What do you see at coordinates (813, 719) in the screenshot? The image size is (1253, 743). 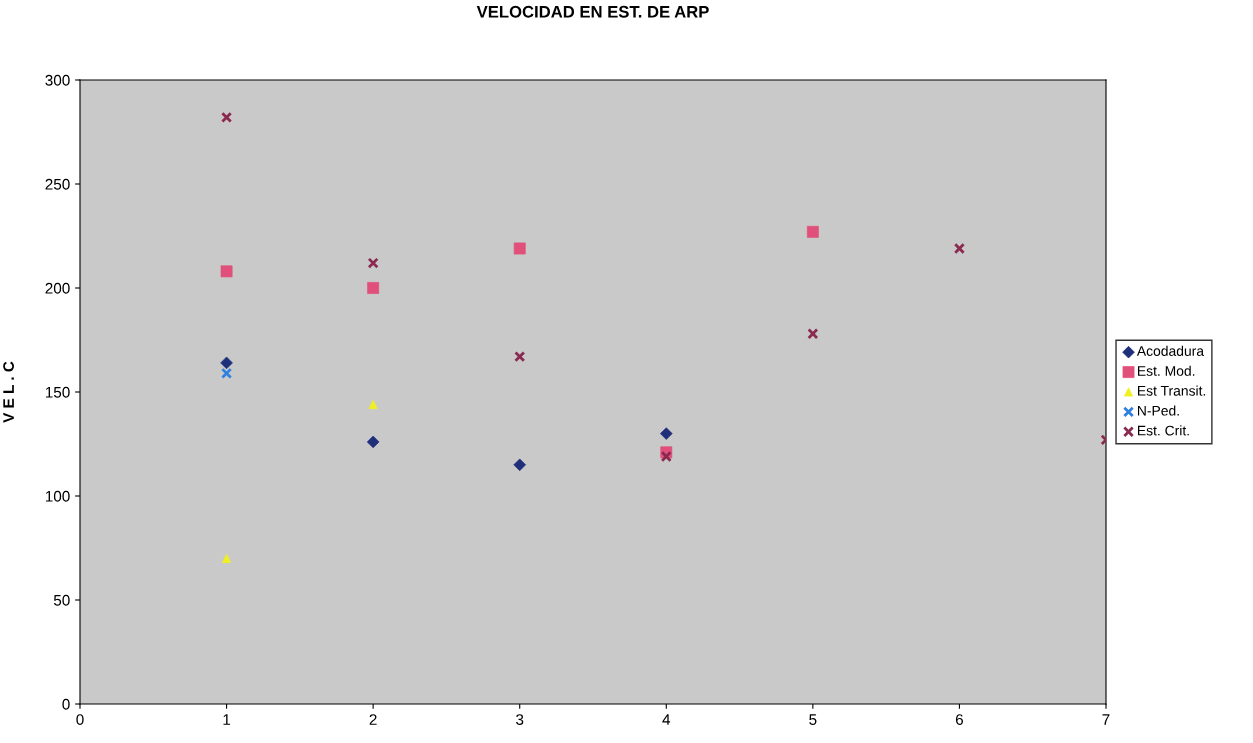 I see `x-tick-label: 5` at bounding box center [813, 719].